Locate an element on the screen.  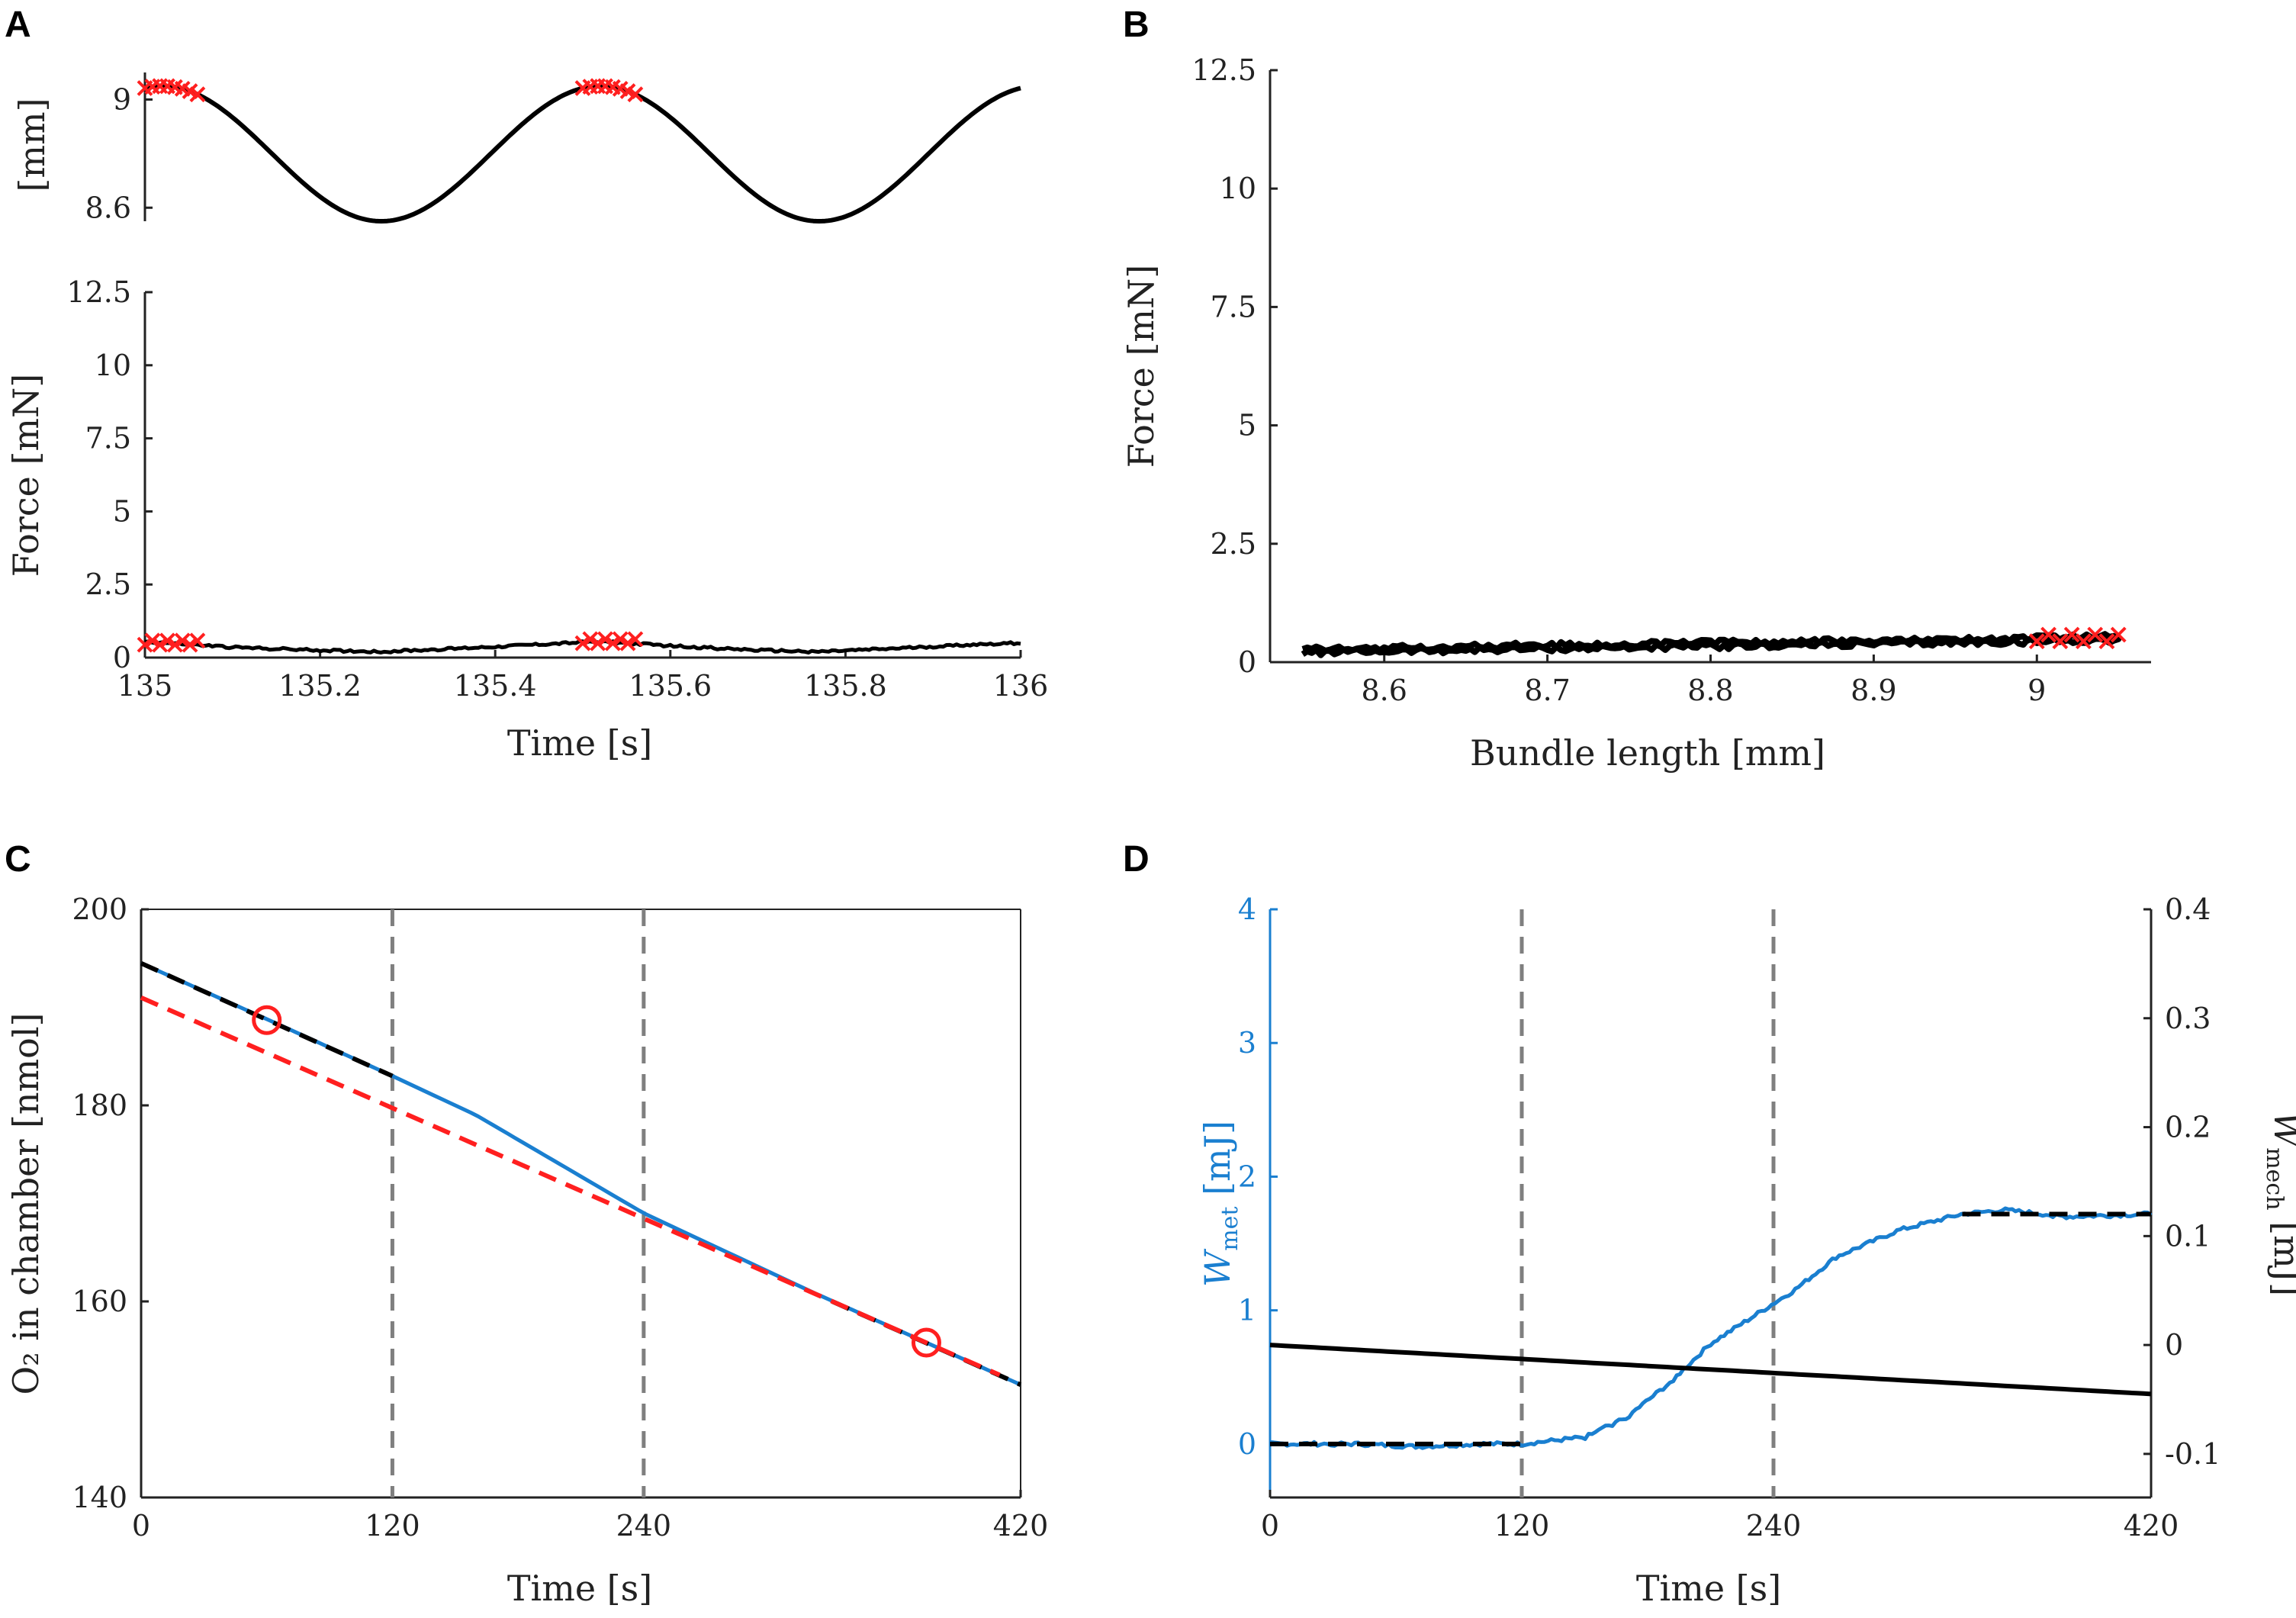
x-tick-label: 8.9 is located at coordinates (1874, 690).